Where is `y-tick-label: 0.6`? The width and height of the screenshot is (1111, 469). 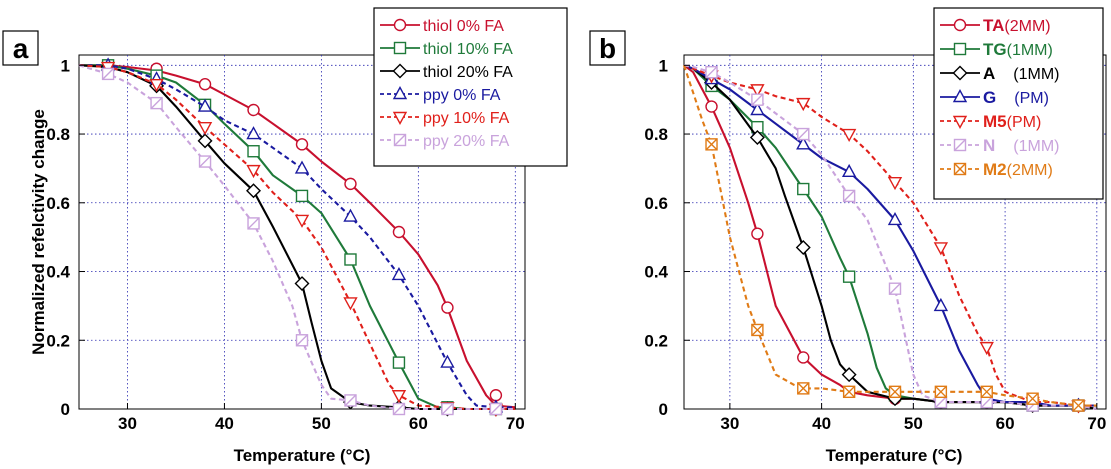
y-tick-label: 0.6 is located at coordinates (58, 203).